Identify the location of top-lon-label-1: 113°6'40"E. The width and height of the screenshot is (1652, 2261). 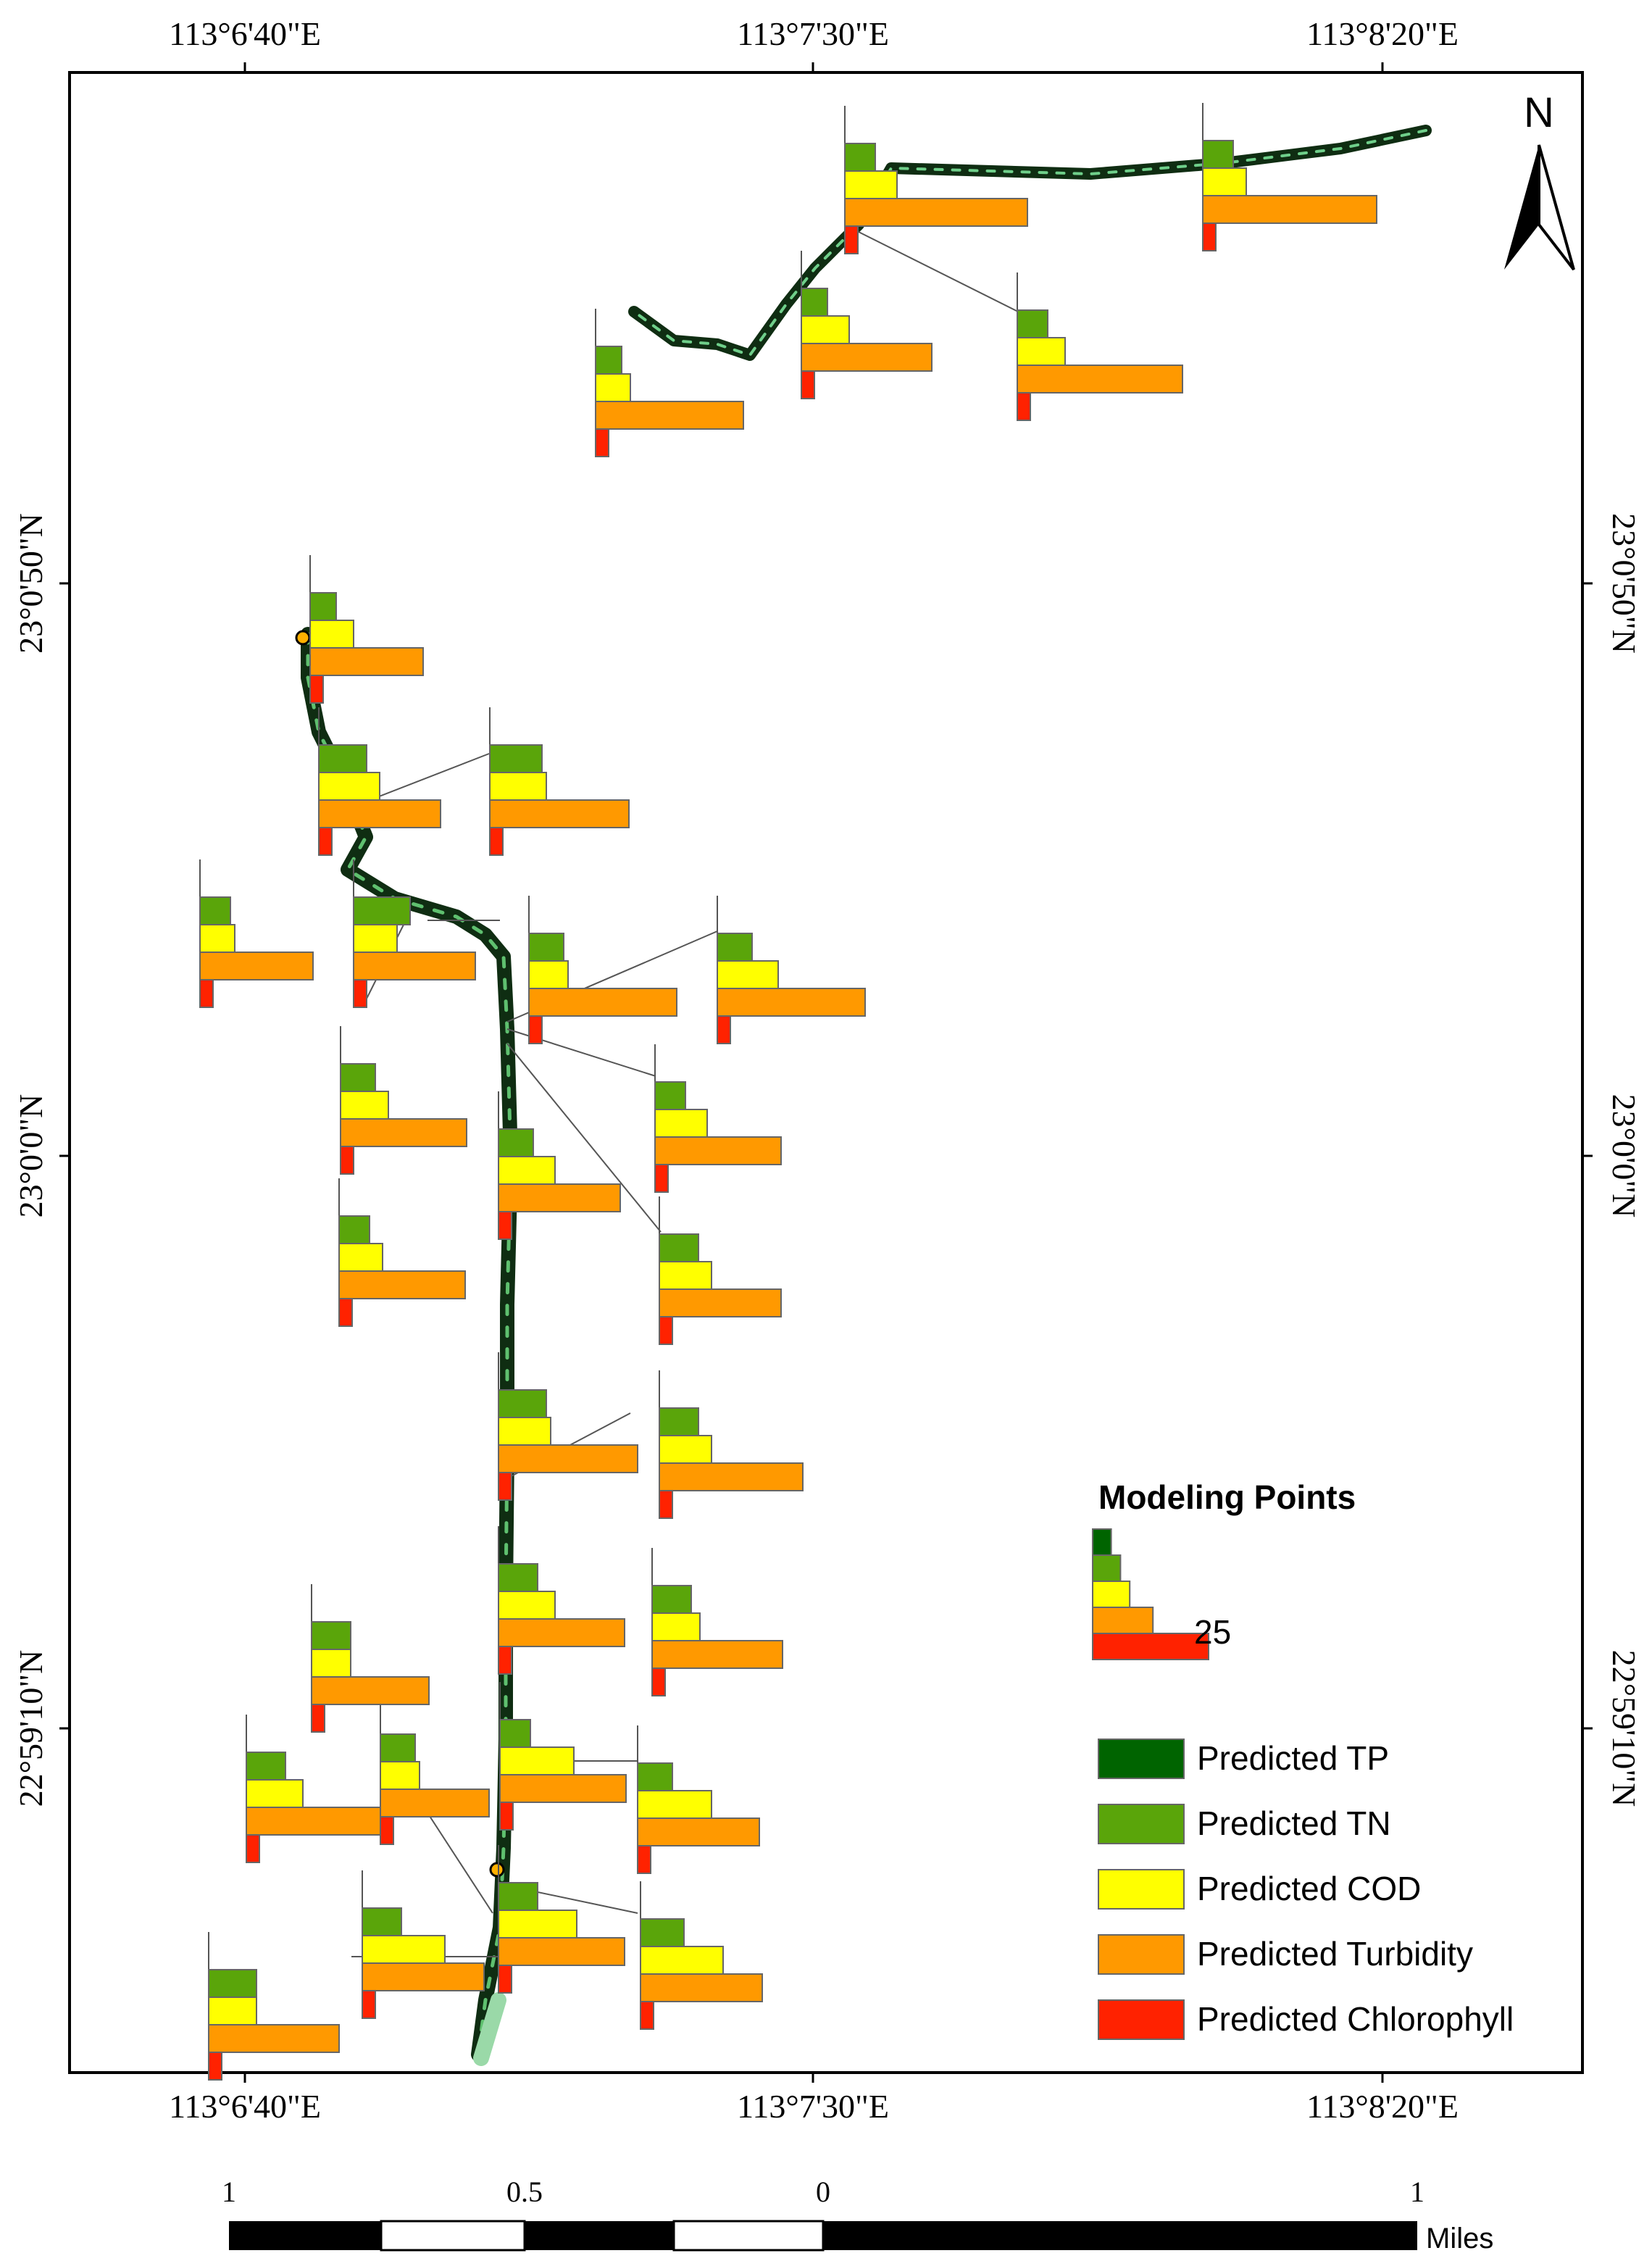
(245, 33).